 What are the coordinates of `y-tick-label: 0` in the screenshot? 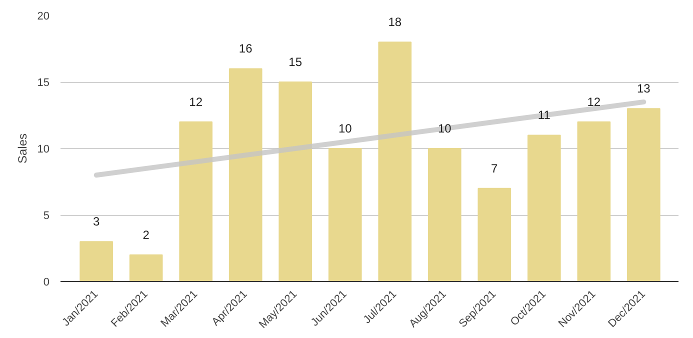 It's located at (46, 282).